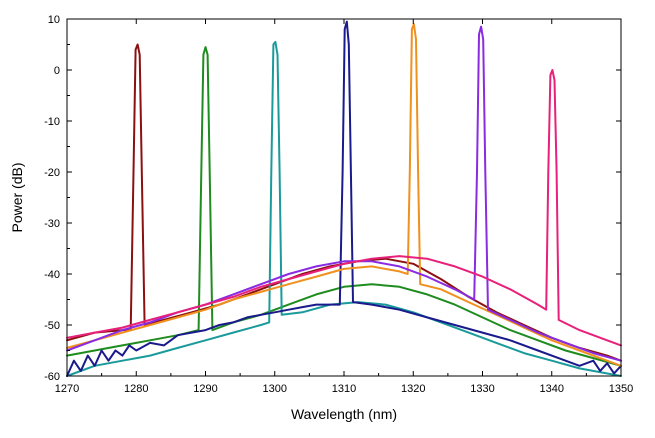 The height and width of the screenshot is (438, 655). I want to click on x-tick-label: 1280, so click(136, 389).